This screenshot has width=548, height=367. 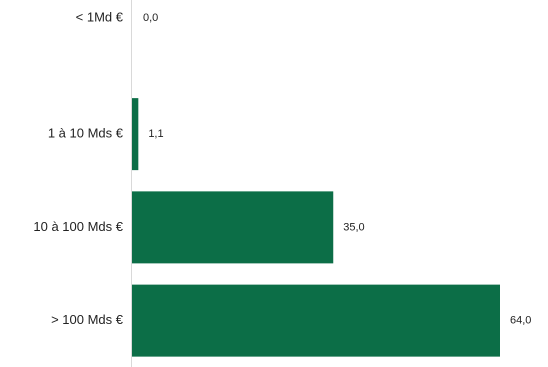 I want to click on category-label: 1 à 10 Mds €, so click(x=86, y=133).